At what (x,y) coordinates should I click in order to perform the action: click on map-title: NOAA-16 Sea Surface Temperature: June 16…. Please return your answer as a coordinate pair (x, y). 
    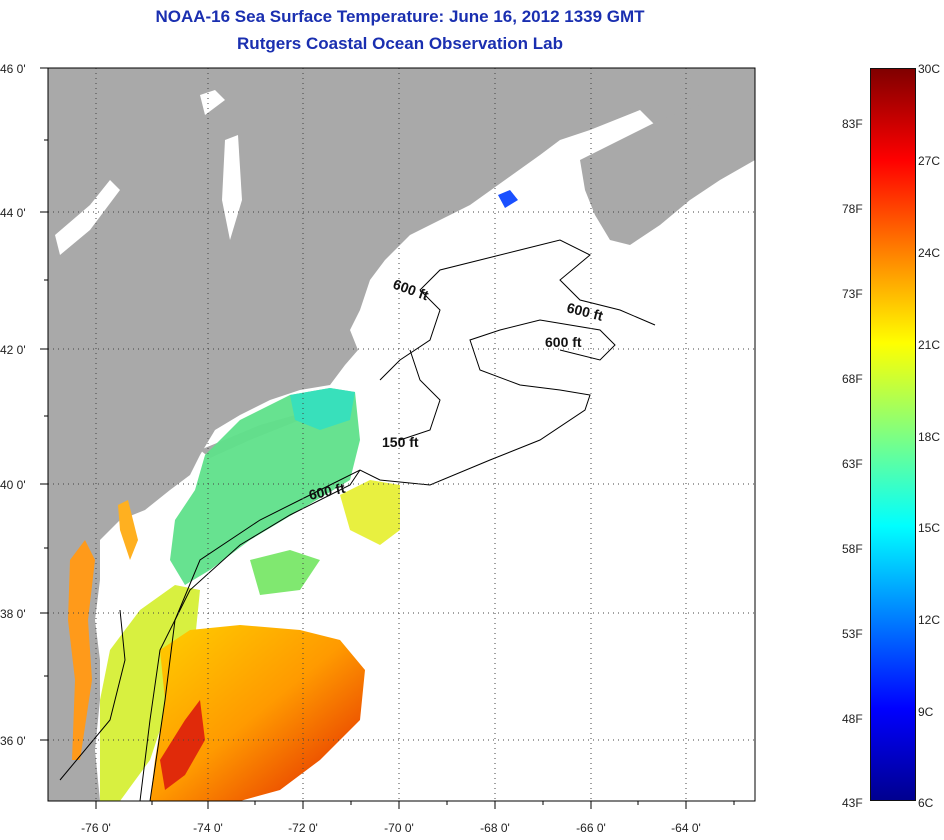
    Looking at the image, I should click on (400, 16).